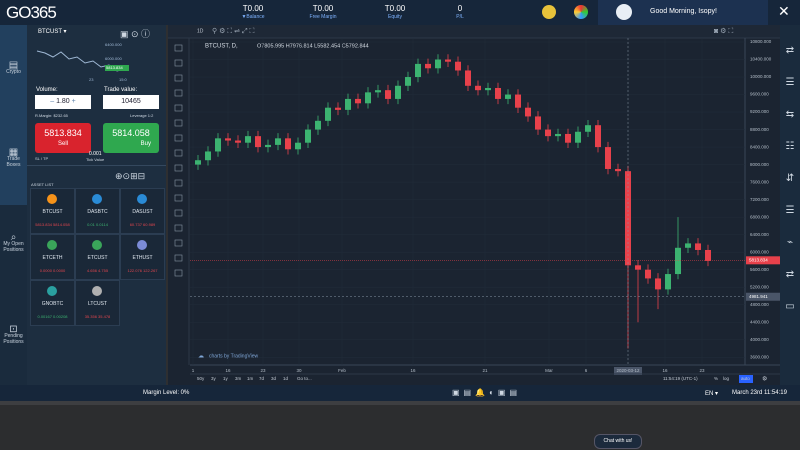 Image resolution: width=800 pixels, height=450 pixels. What do you see at coordinates (400, 425) in the screenshot?
I see `window-bottom: Chat with us!` at bounding box center [400, 425].